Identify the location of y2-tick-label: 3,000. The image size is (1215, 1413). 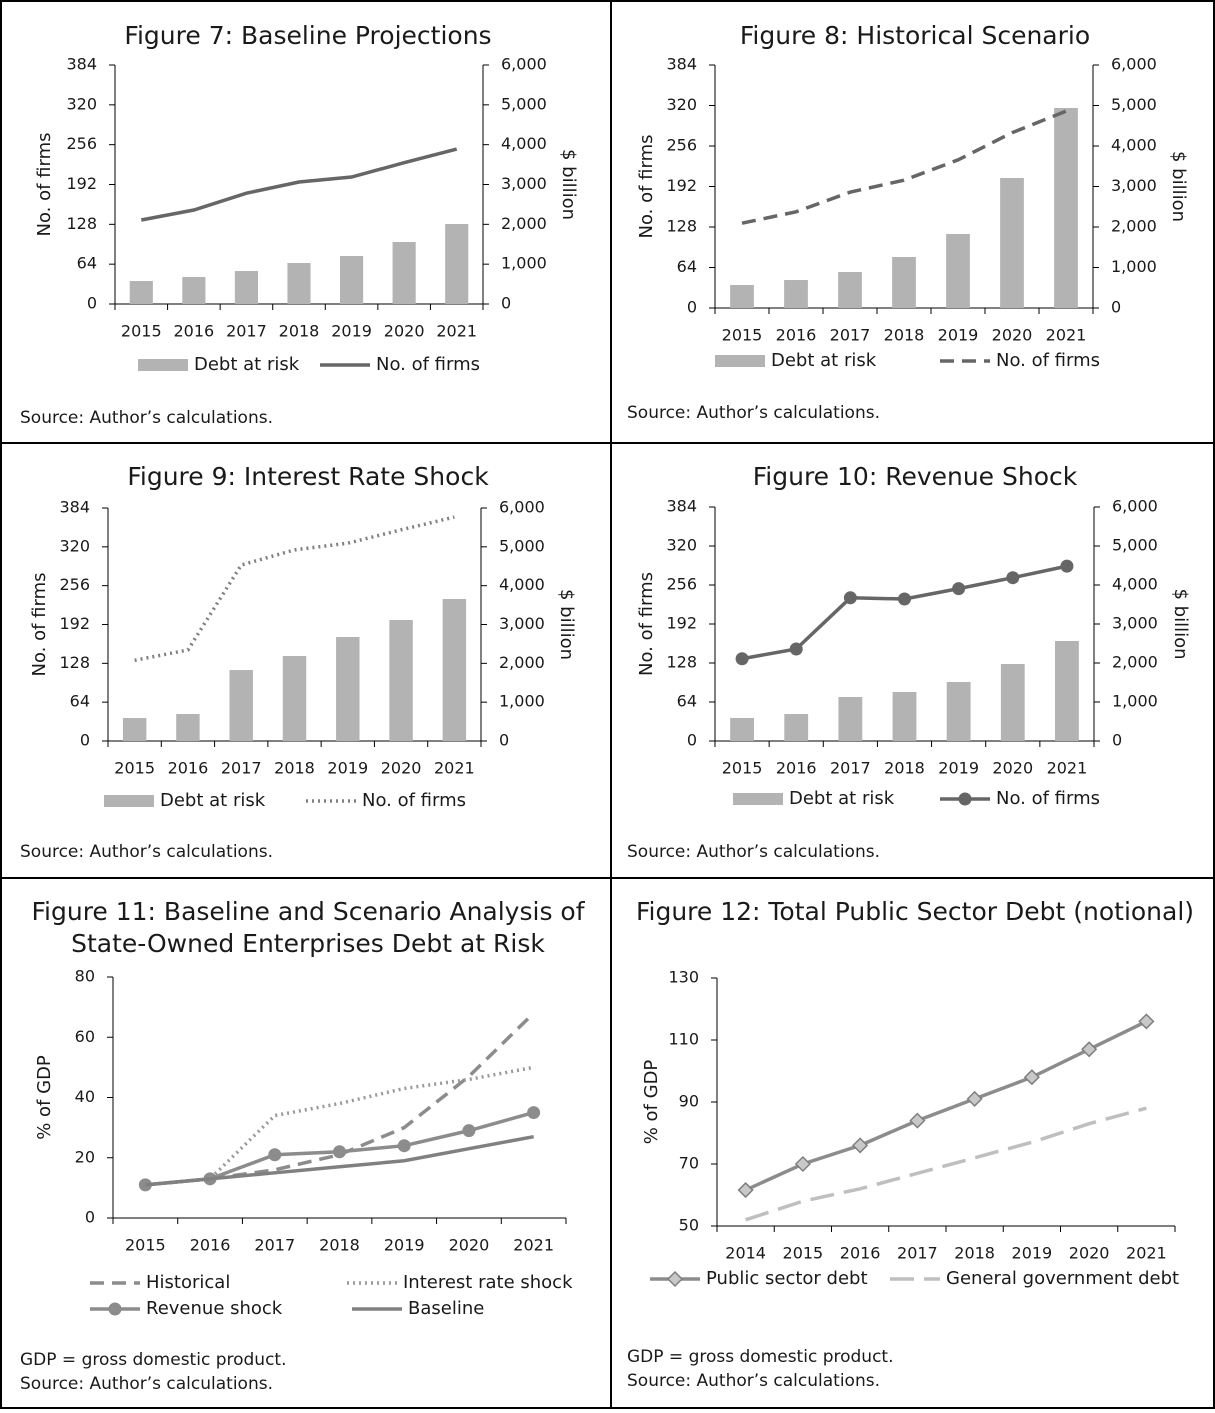
(1134, 185).